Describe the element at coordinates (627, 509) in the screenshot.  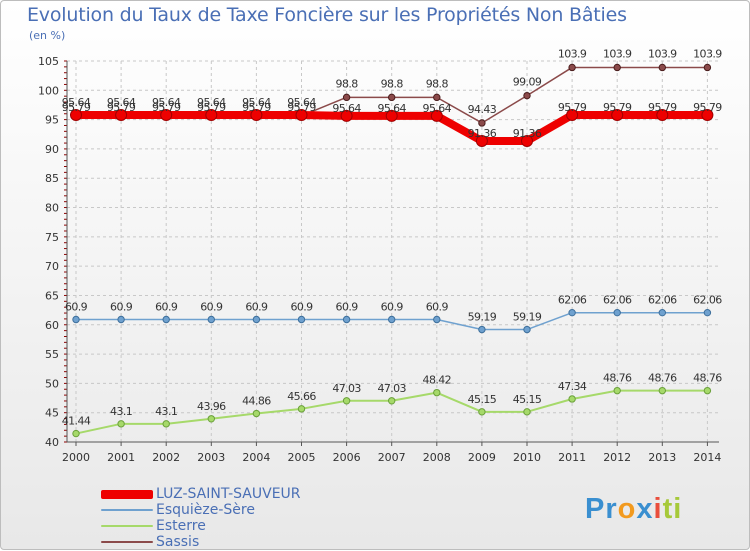
I see `logo-letter: o` at that location.